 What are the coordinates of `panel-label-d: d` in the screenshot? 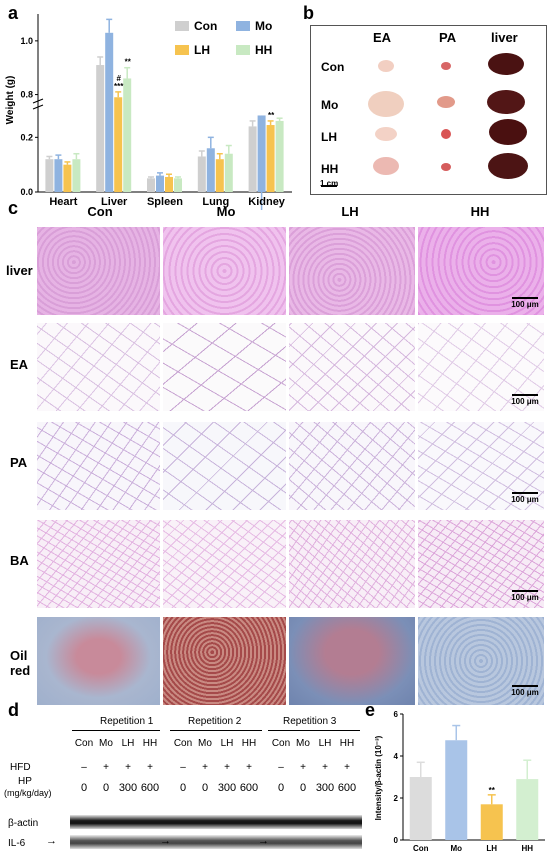 It's located at (13, 710).